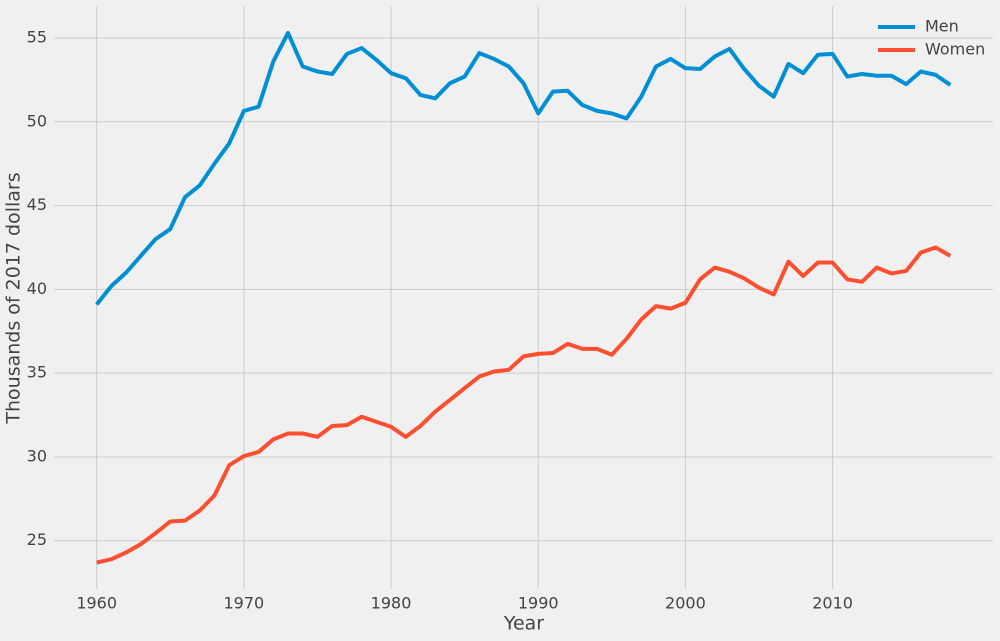 The image size is (1000, 641). Describe the element at coordinates (37, 204) in the screenshot. I see `y-tick-label: 45` at that location.